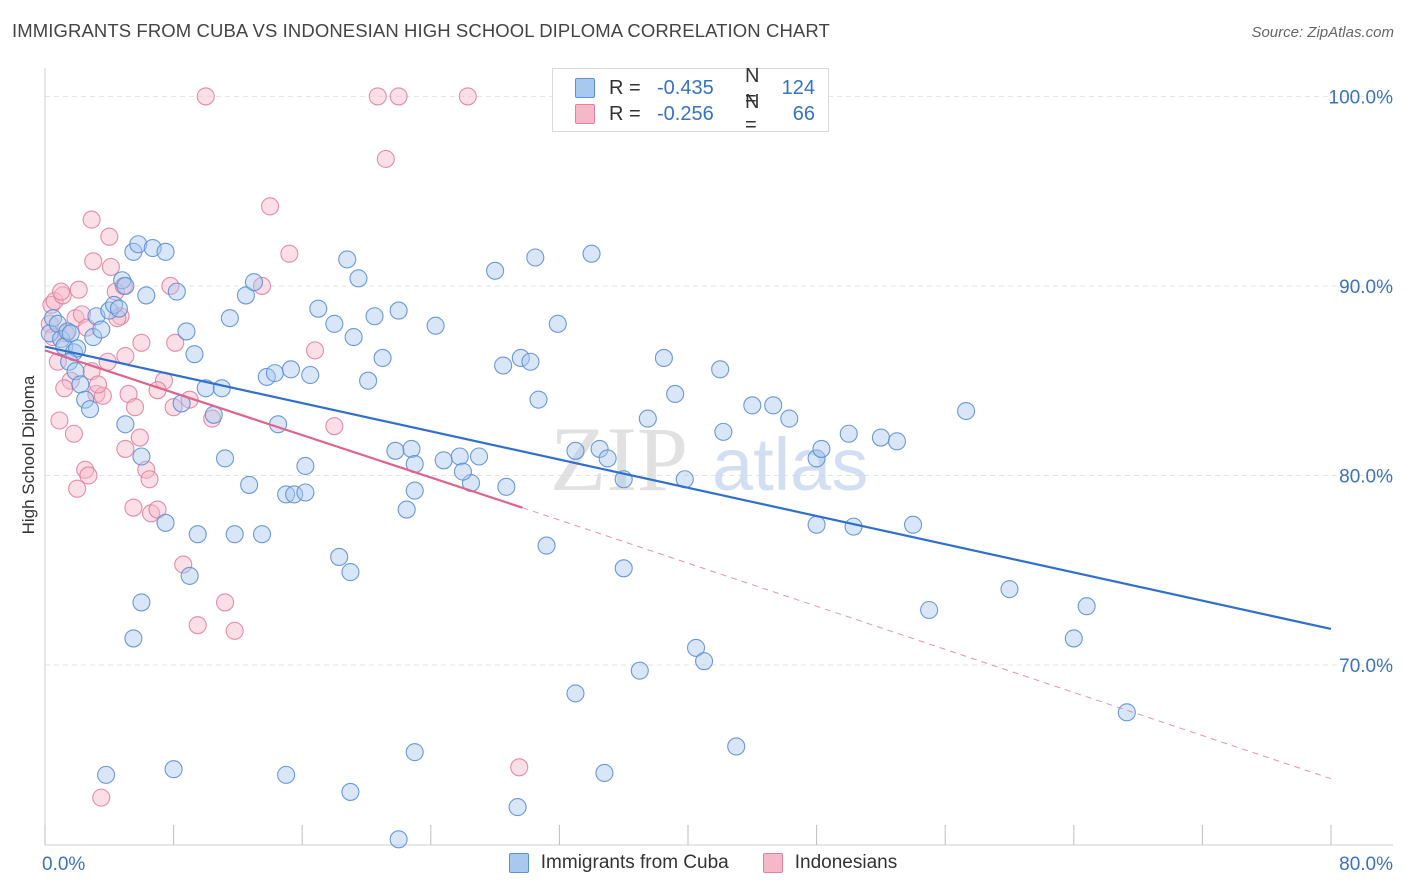 The image size is (1406, 892). What do you see at coordinates (1366, 287) in the screenshot?
I see `y-tick-label: 90.0%` at bounding box center [1366, 287].